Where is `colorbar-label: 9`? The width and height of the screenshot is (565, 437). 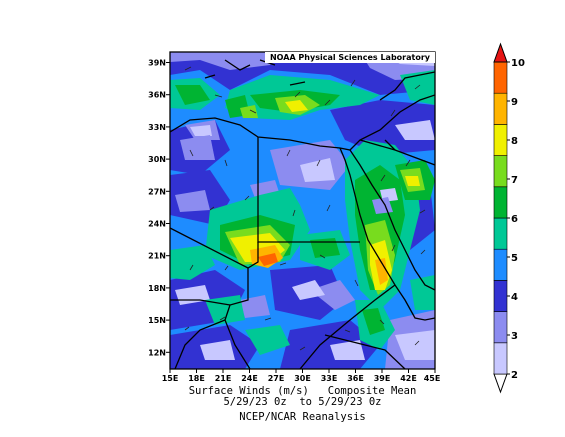
colorbar-label: 9 is located at coordinates (514, 102).